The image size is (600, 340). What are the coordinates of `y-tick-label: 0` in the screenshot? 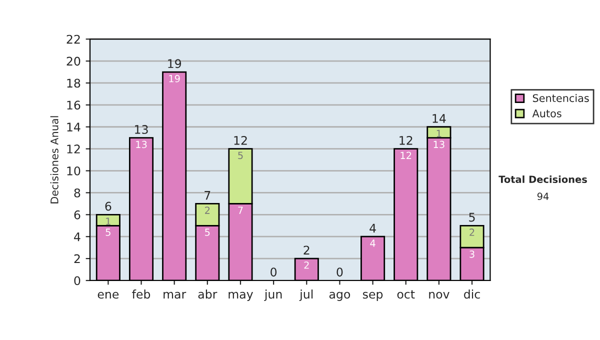 It's located at (77, 281).